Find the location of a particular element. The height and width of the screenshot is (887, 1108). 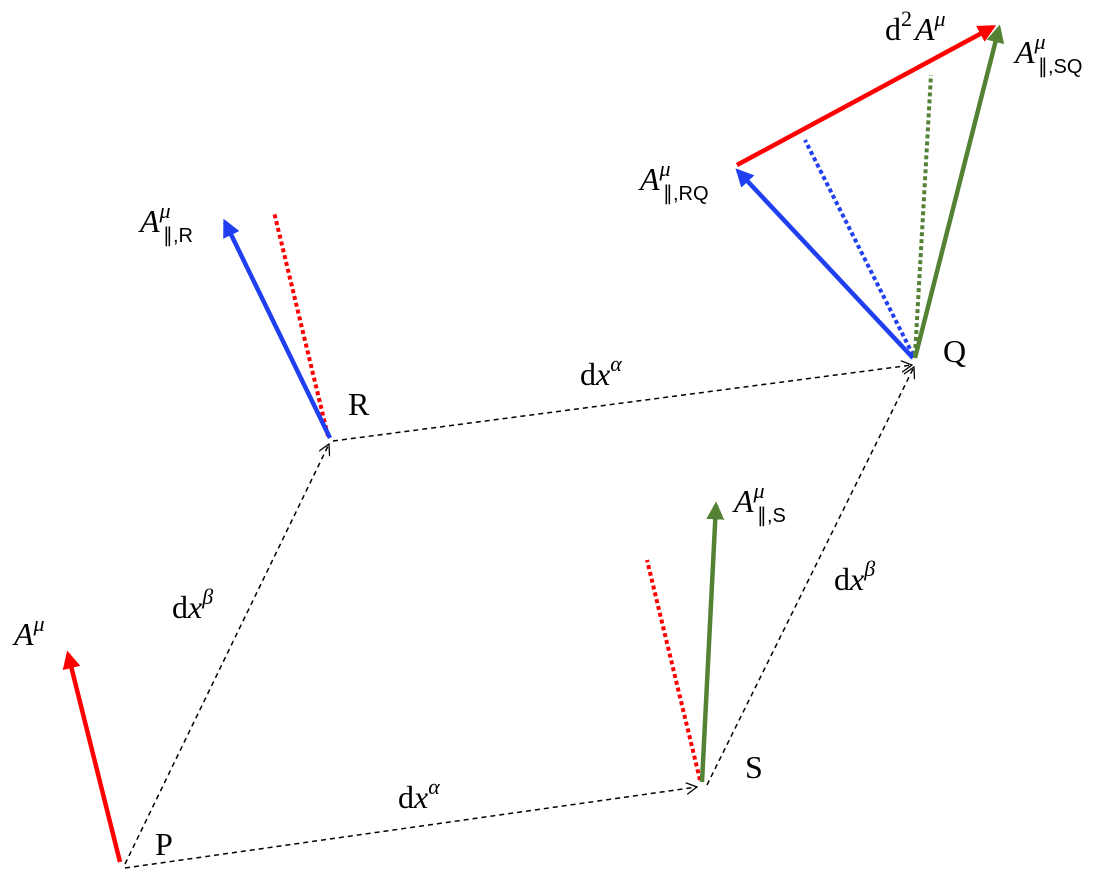

vector-s is located at coordinates (712, 642).